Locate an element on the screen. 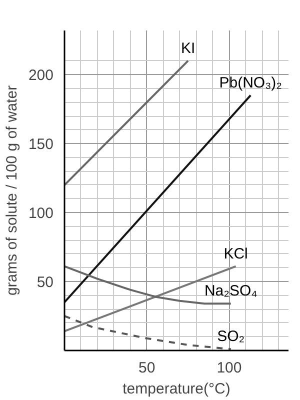 The image size is (300, 400). y-tick-label: 200 is located at coordinates (41, 75).